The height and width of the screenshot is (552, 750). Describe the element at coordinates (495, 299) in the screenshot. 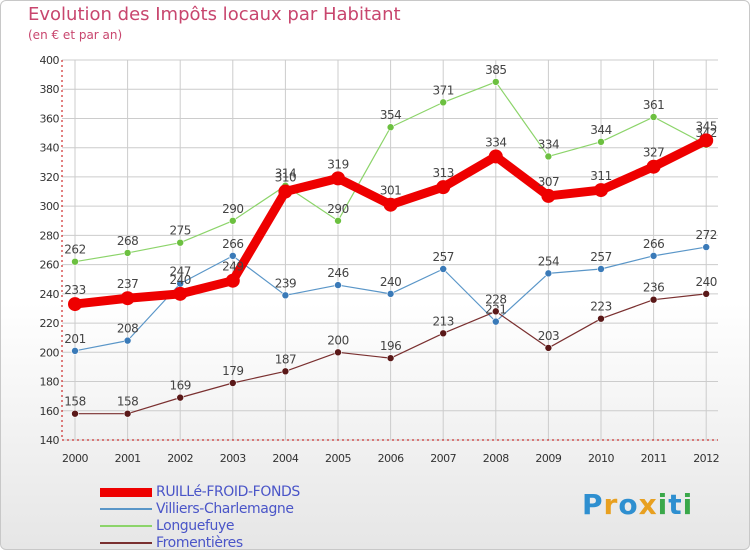

I see `data-label: 228` at that location.